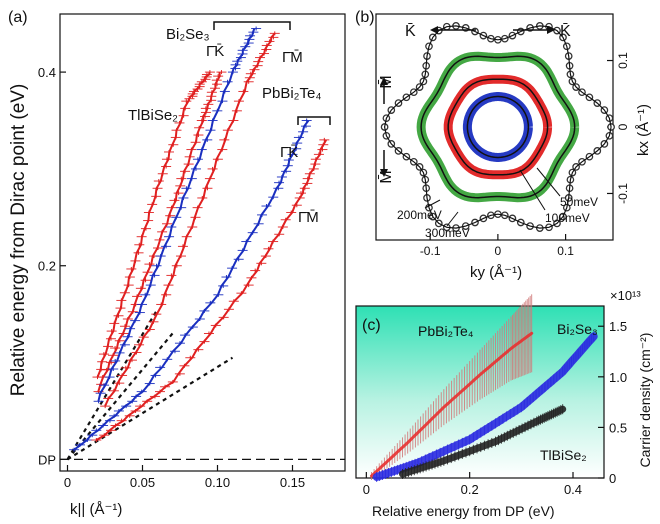  Describe the element at coordinates (643, 130) in the screenshot. I see `panel-b-ylabel: kx (Å⁻¹)` at that location.